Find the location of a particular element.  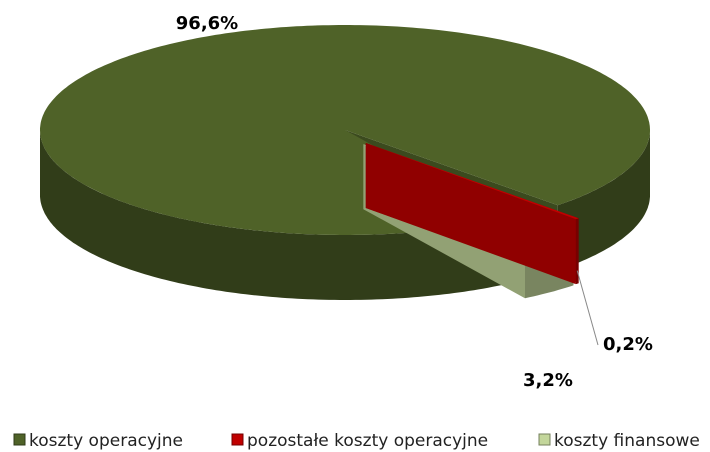

leader-line is located at coordinates (587, 308).